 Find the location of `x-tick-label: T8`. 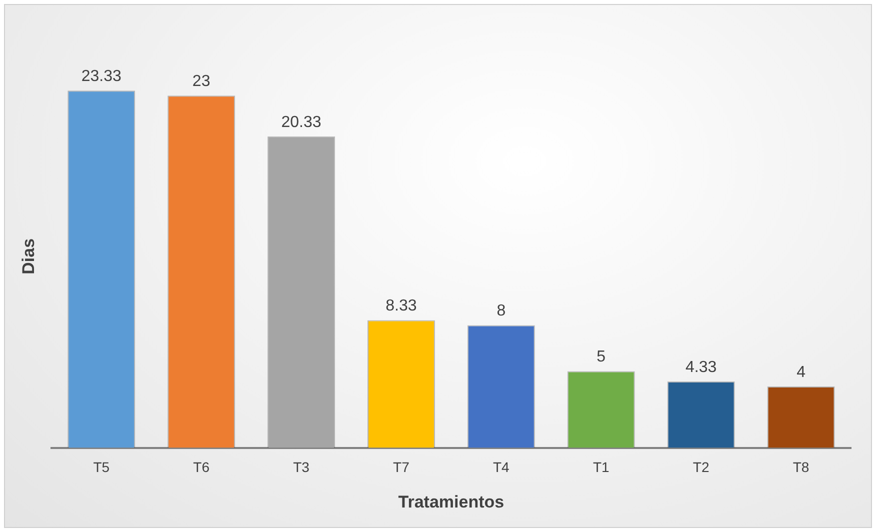

x-tick-label: T8 is located at coordinates (801, 467).